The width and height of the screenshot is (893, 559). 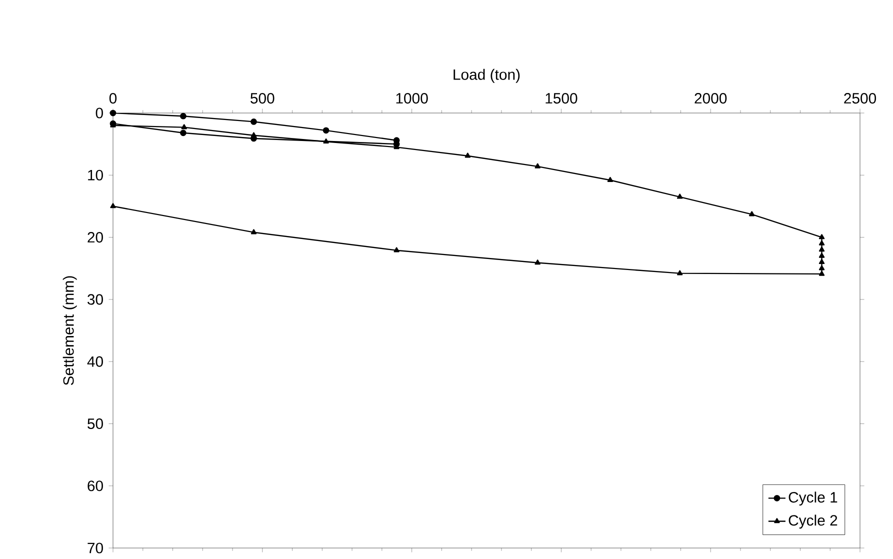 What do you see at coordinates (95, 361) in the screenshot?
I see `y-tick-label: 40` at bounding box center [95, 361].